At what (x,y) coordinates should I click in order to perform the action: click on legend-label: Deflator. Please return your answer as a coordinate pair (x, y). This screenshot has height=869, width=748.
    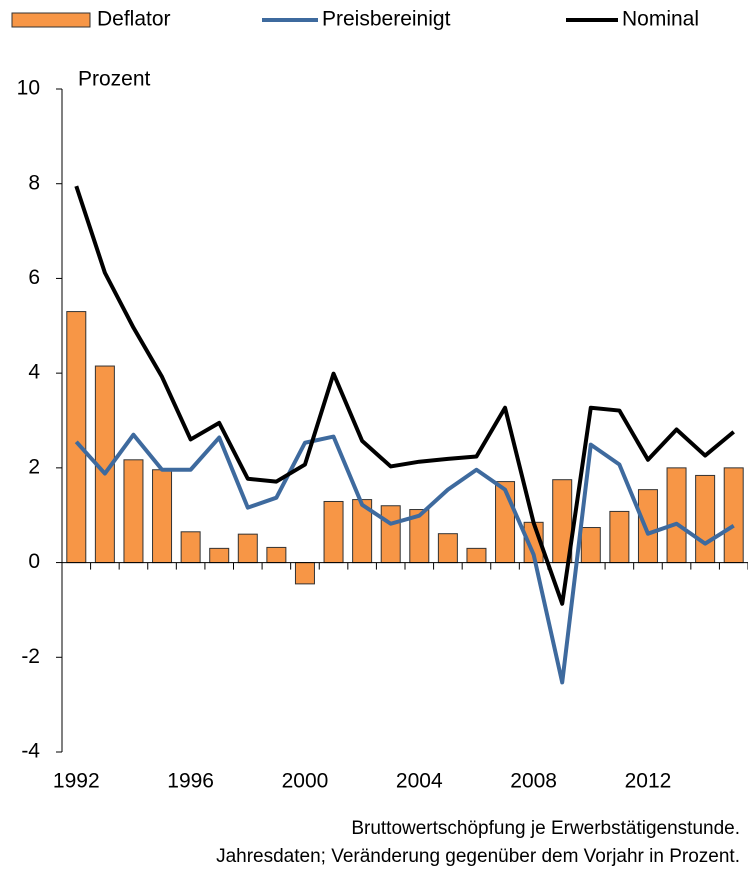
    Looking at the image, I should click on (134, 19).